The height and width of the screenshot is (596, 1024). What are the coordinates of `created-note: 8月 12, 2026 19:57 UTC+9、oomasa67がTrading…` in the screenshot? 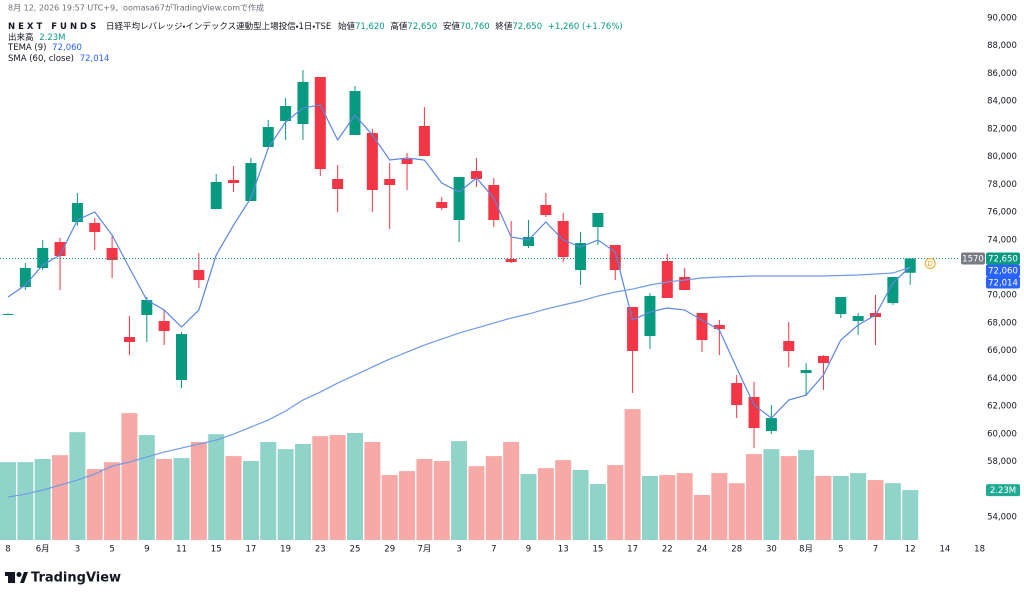 It's located at (136, 8).